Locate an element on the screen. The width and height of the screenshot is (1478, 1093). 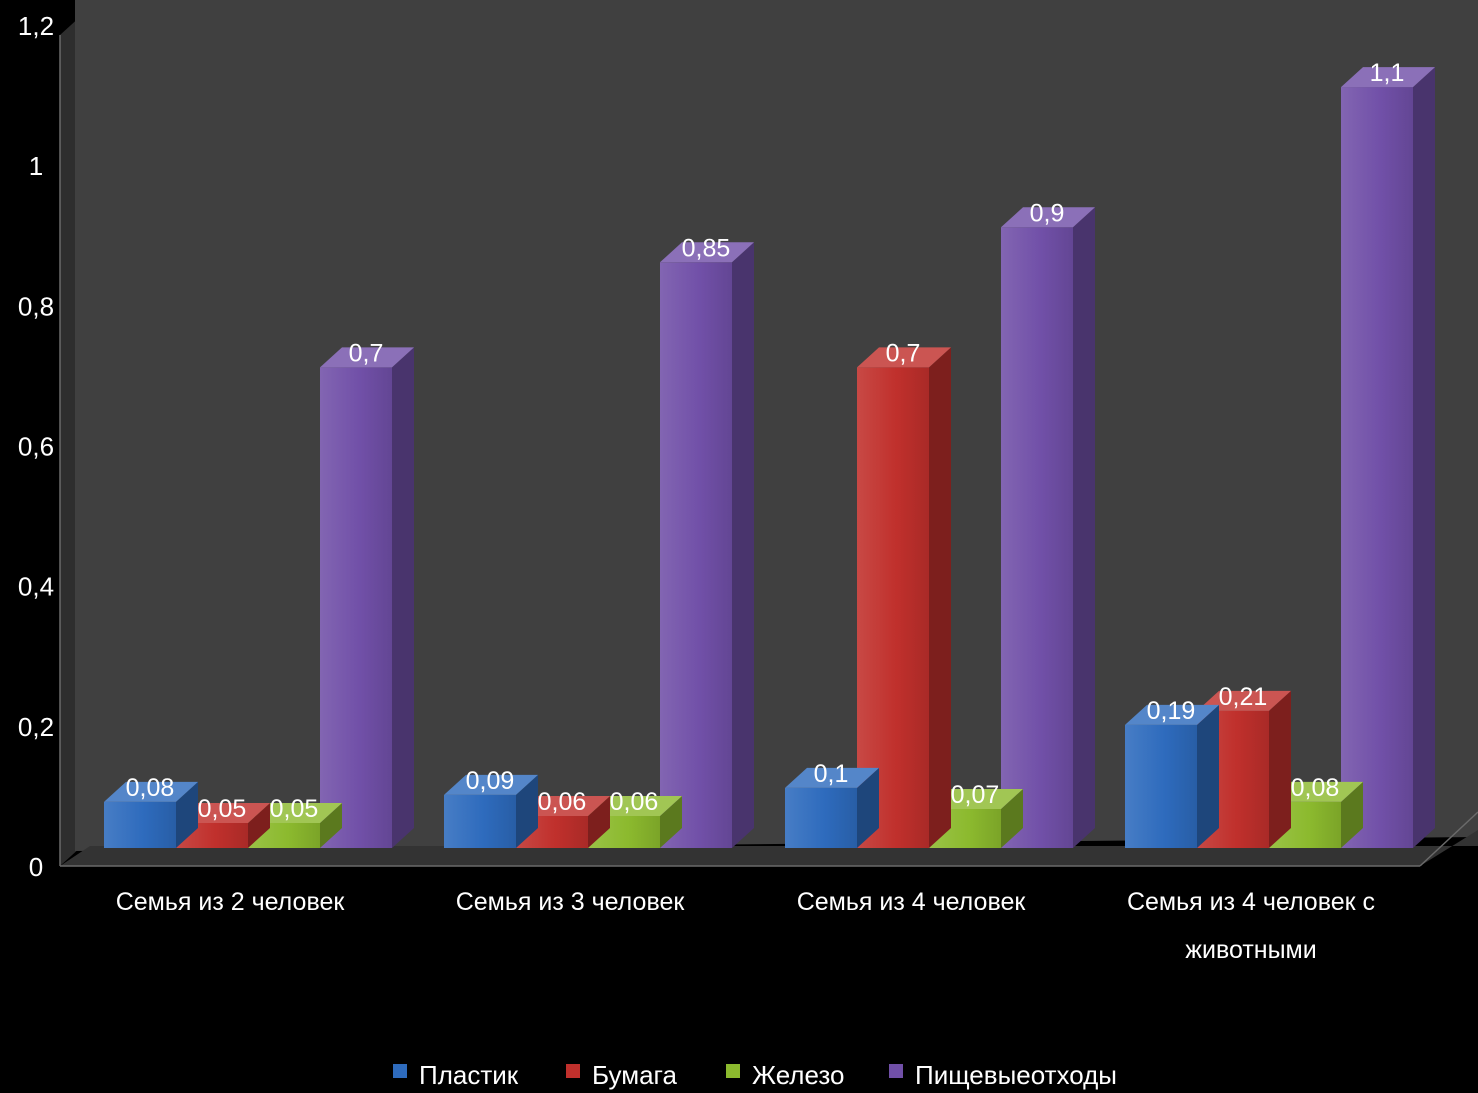
legend-label: Пластик is located at coordinates (469, 1075).